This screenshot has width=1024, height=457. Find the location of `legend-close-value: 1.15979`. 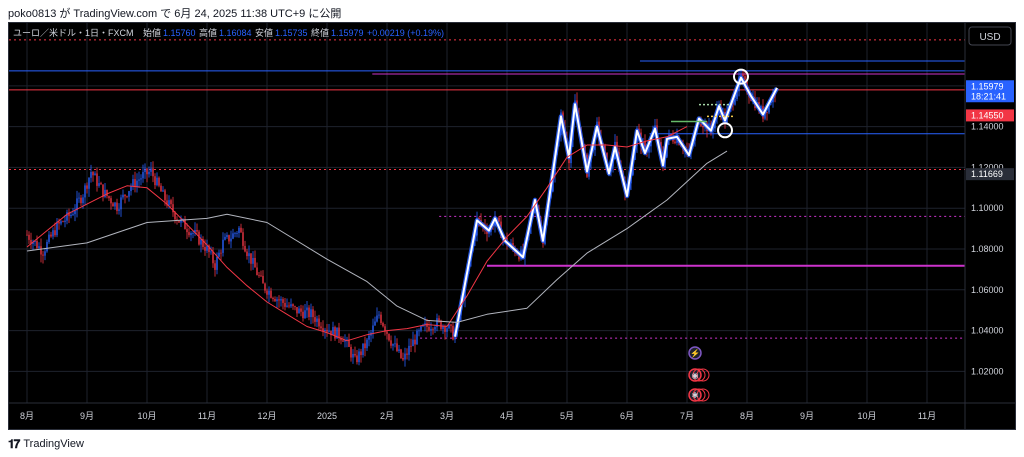

legend-close-value: 1.15979 is located at coordinates (347, 33).